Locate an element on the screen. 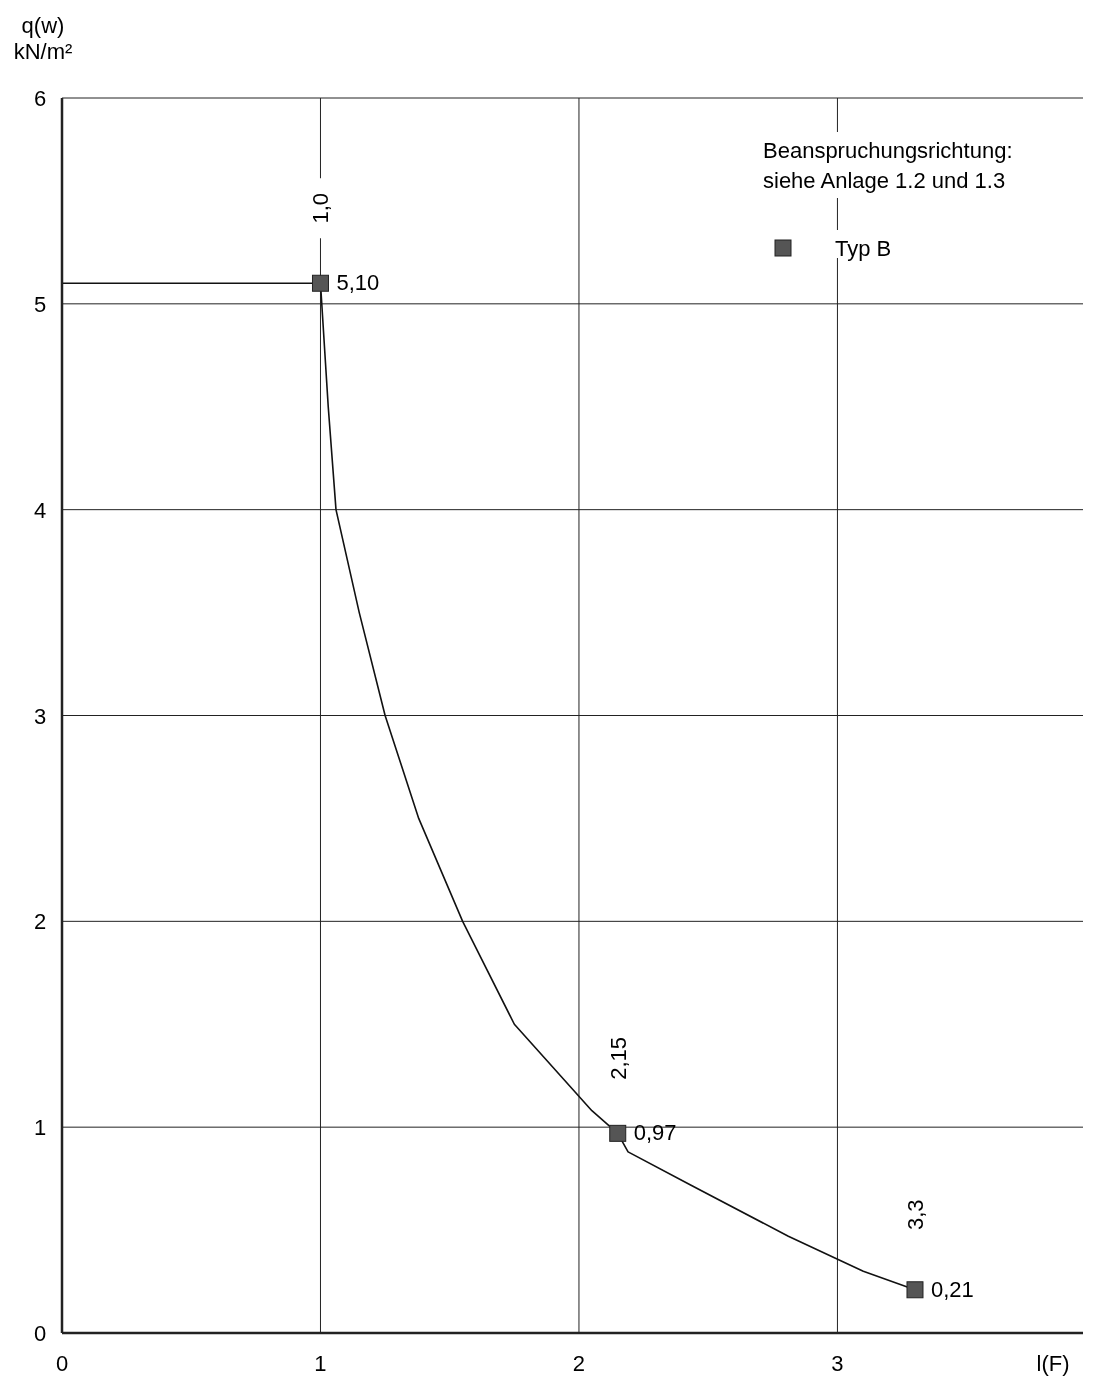 The width and height of the screenshot is (1100, 1393). data-label: 0,97 is located at coordinates (655, 1133).